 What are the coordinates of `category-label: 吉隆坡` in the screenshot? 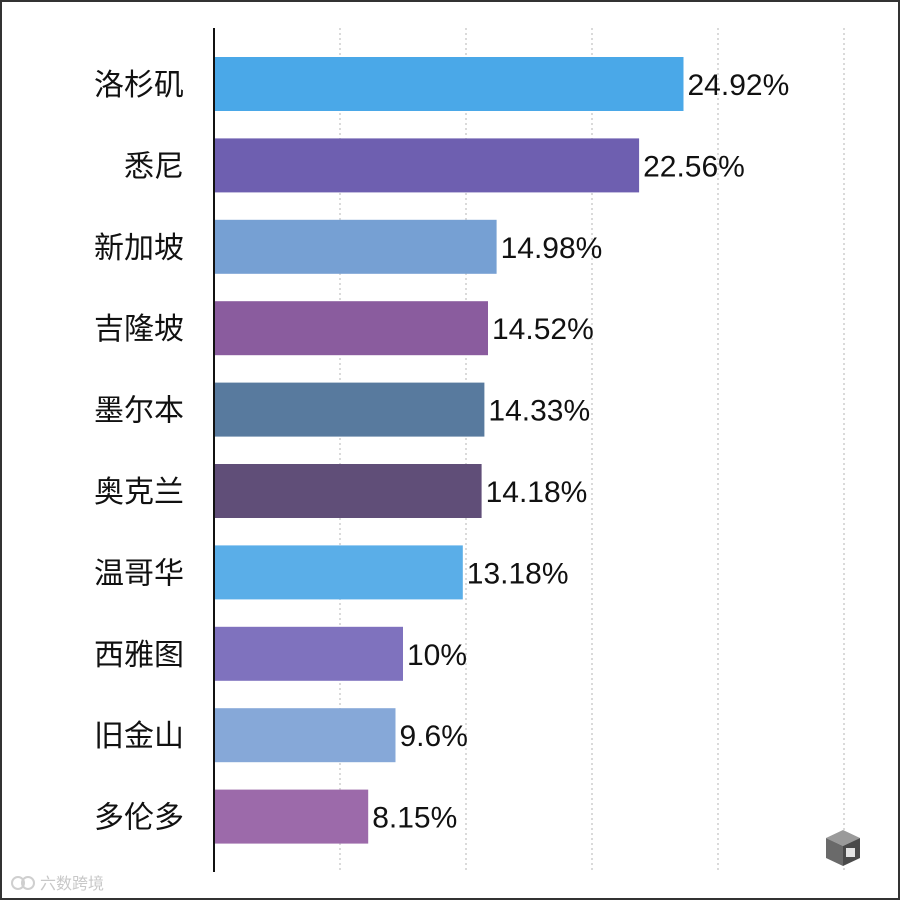 It's located at (139, 329).